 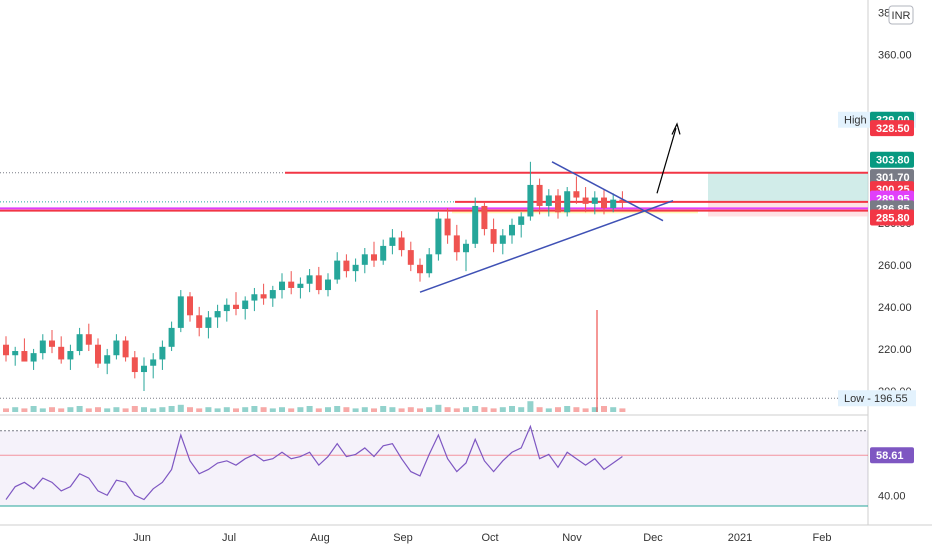 I want to click on volume-bars, so click(x=314, y=361).